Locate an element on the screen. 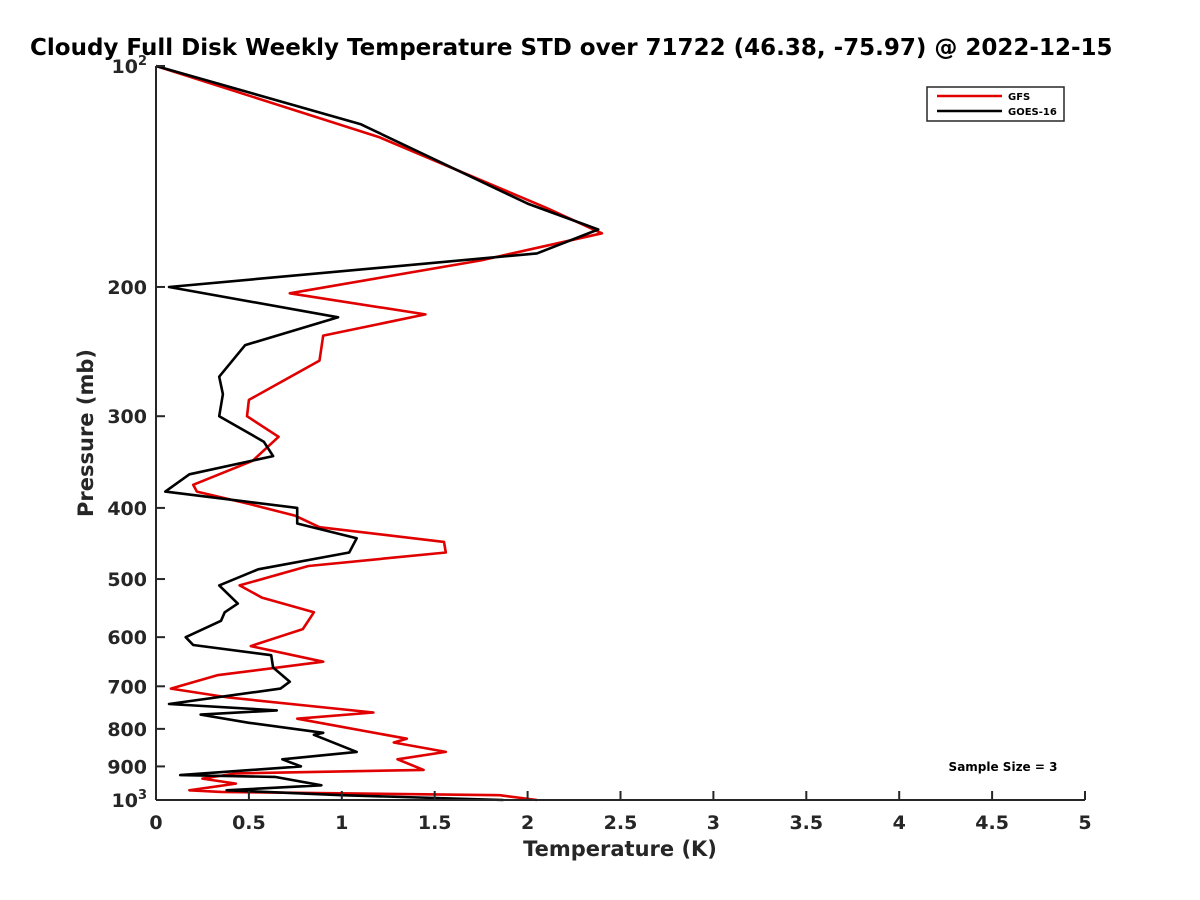 This screenshot has height=900, width=1200. legend-label: GFS is located at coordinates (1019, 97).